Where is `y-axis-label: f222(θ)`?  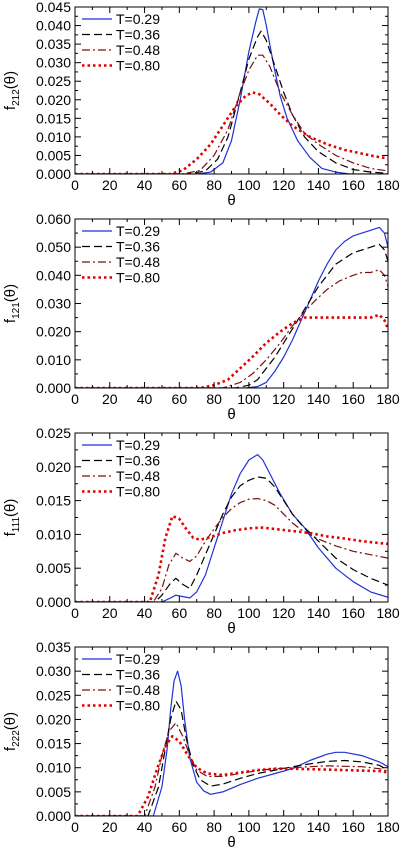 y-axis-label: f222(θ) is located at coordinates (12, 731).